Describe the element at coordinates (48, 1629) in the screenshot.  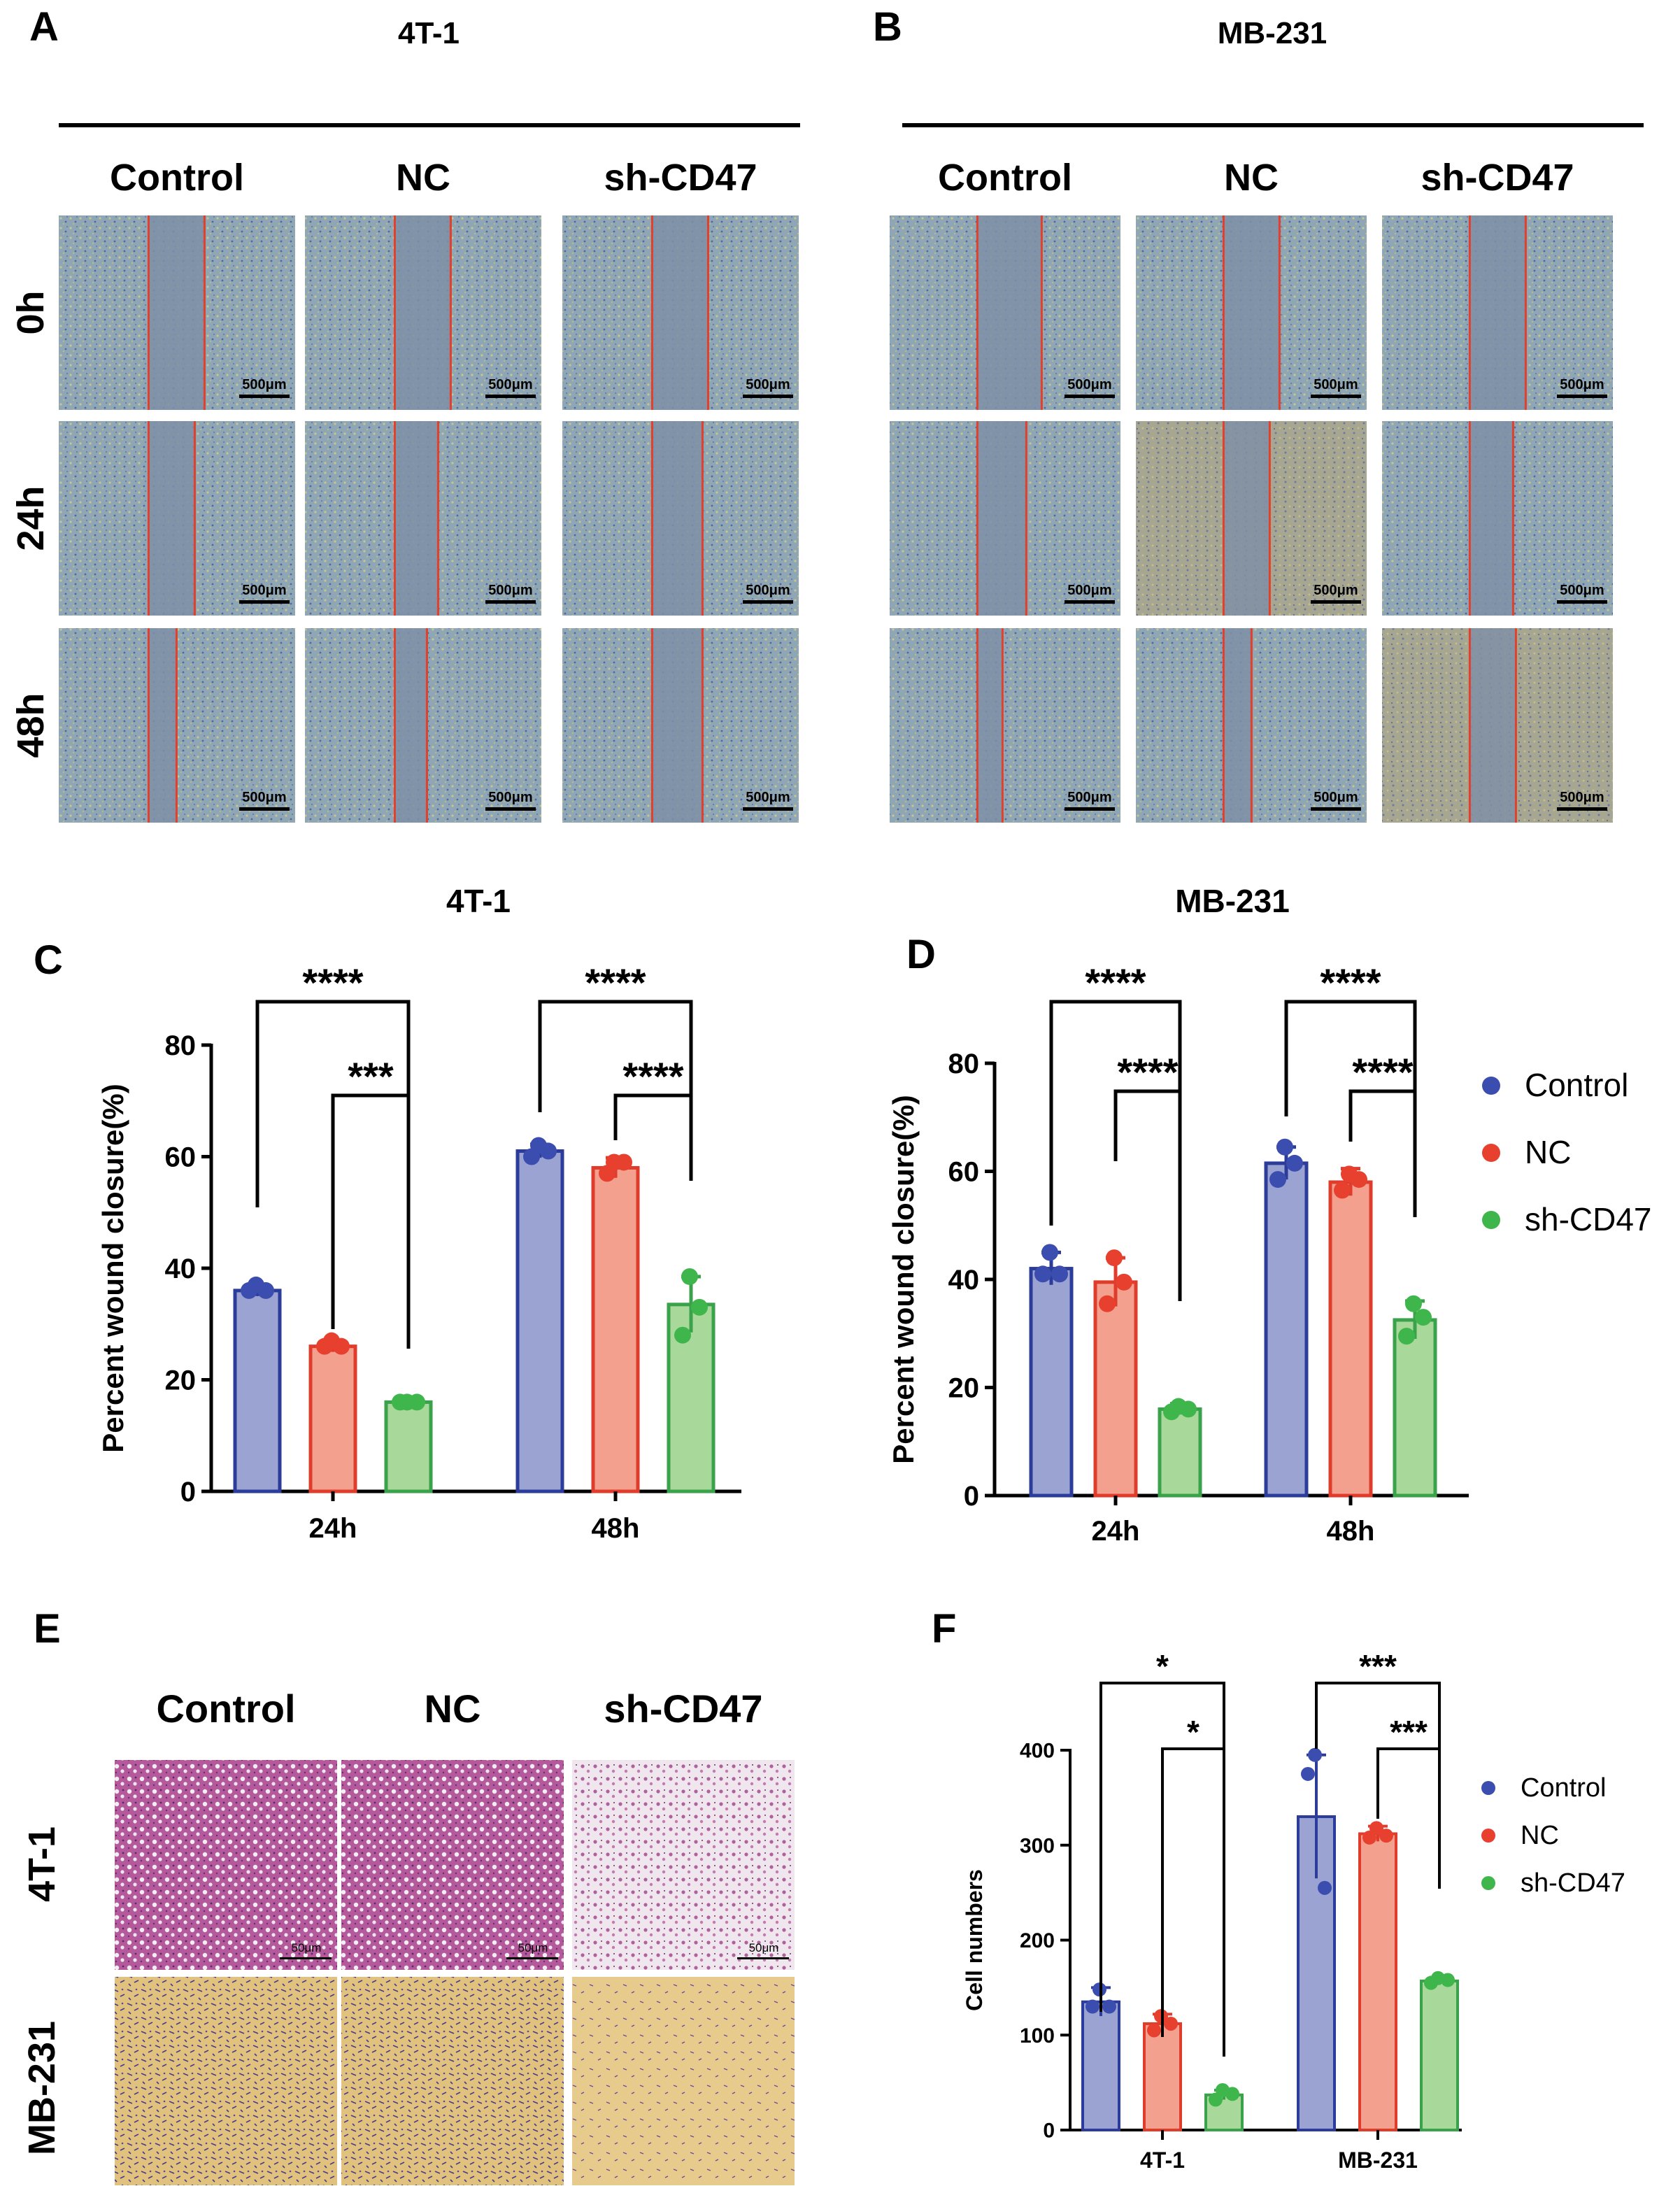
I see `panel-label-E: E` at that location.